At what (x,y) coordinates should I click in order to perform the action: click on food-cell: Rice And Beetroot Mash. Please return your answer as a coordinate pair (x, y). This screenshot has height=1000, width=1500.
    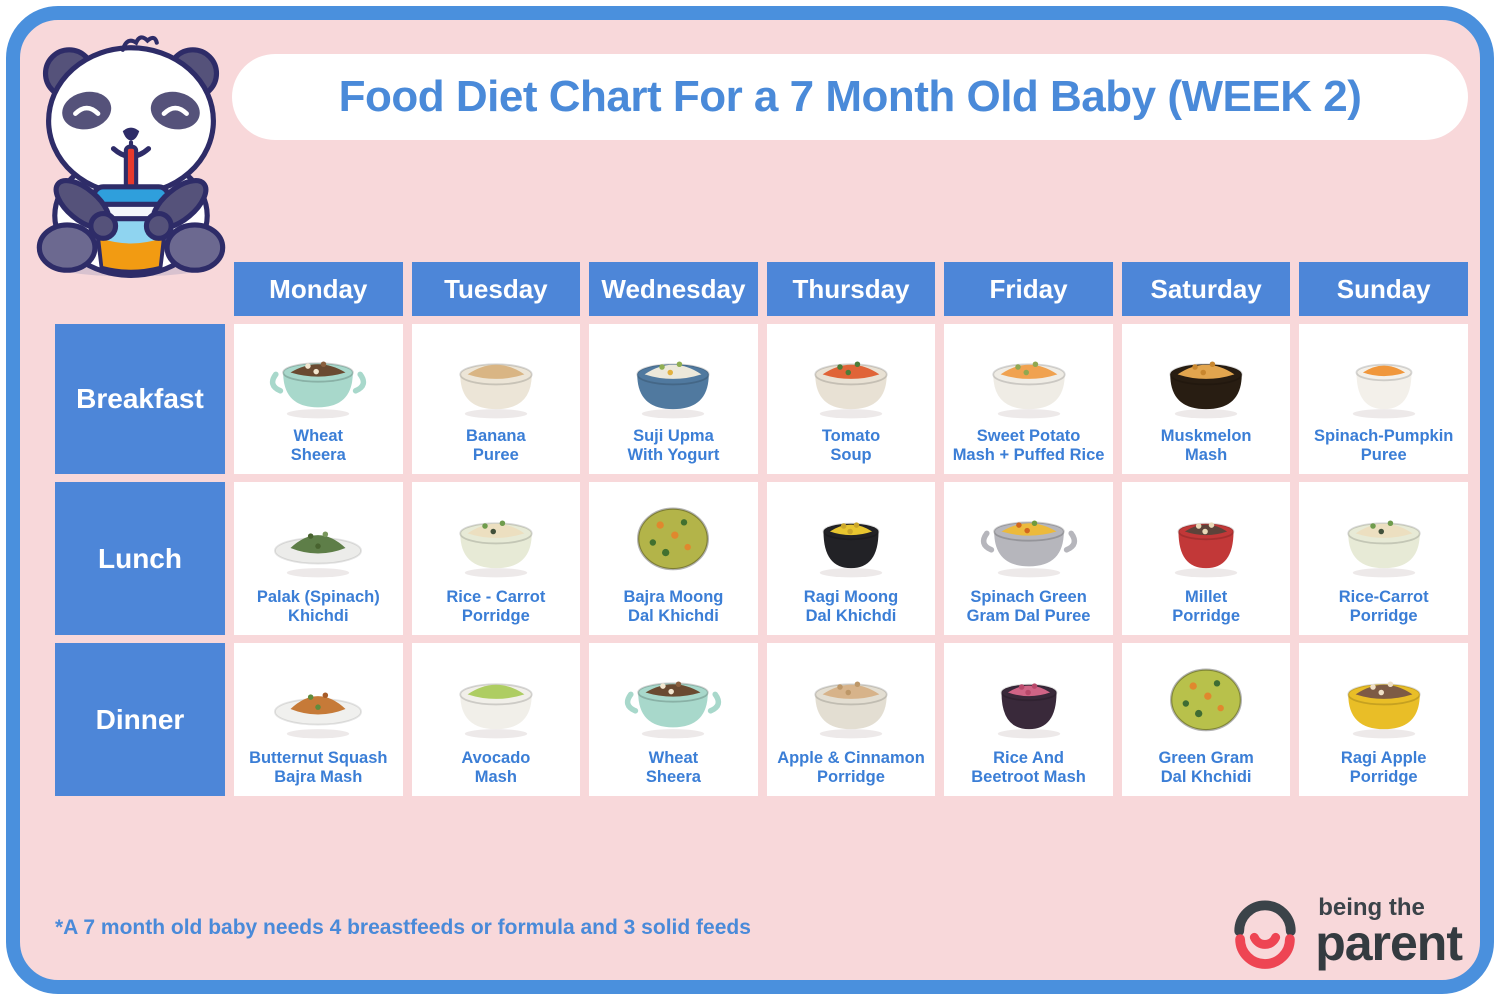
    Looking at the image, I should click on (1028, 719).